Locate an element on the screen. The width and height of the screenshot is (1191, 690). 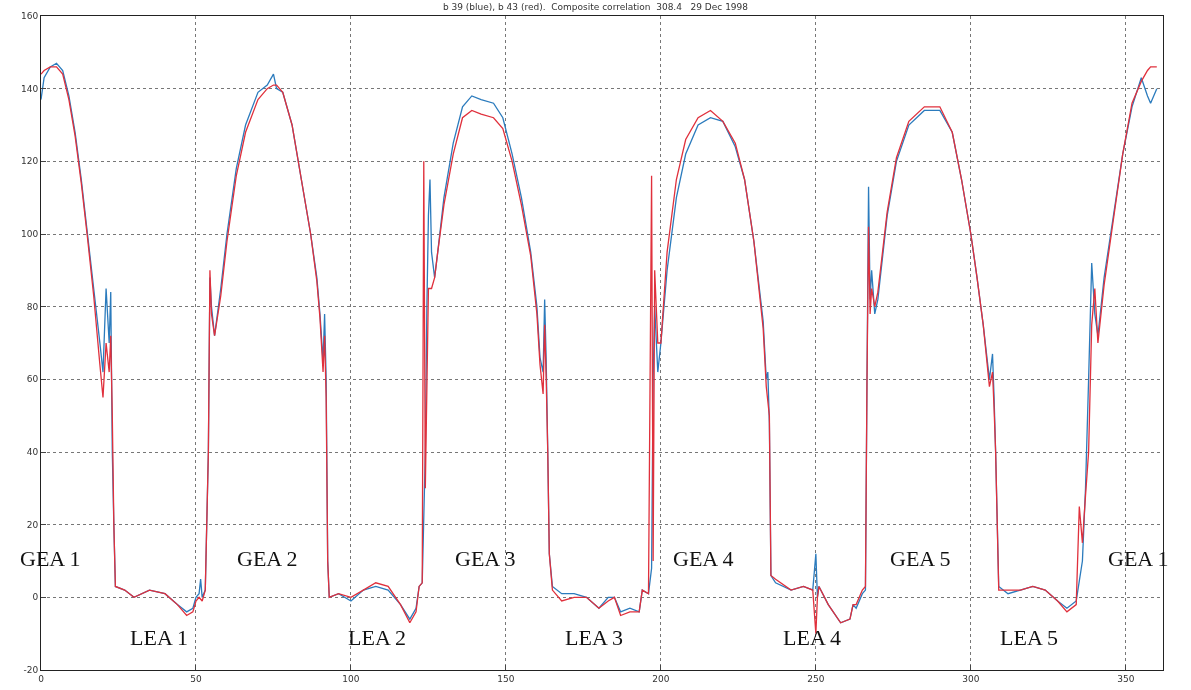
annotation: LEA 4 is located at coordinates (812, 637).